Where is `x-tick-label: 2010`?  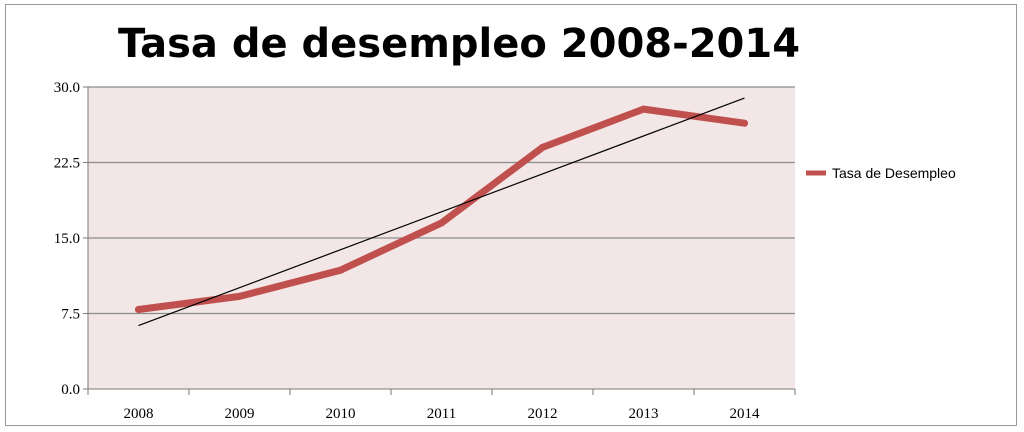 x-tick-label: 2010 is located at coordinates (341, 414).